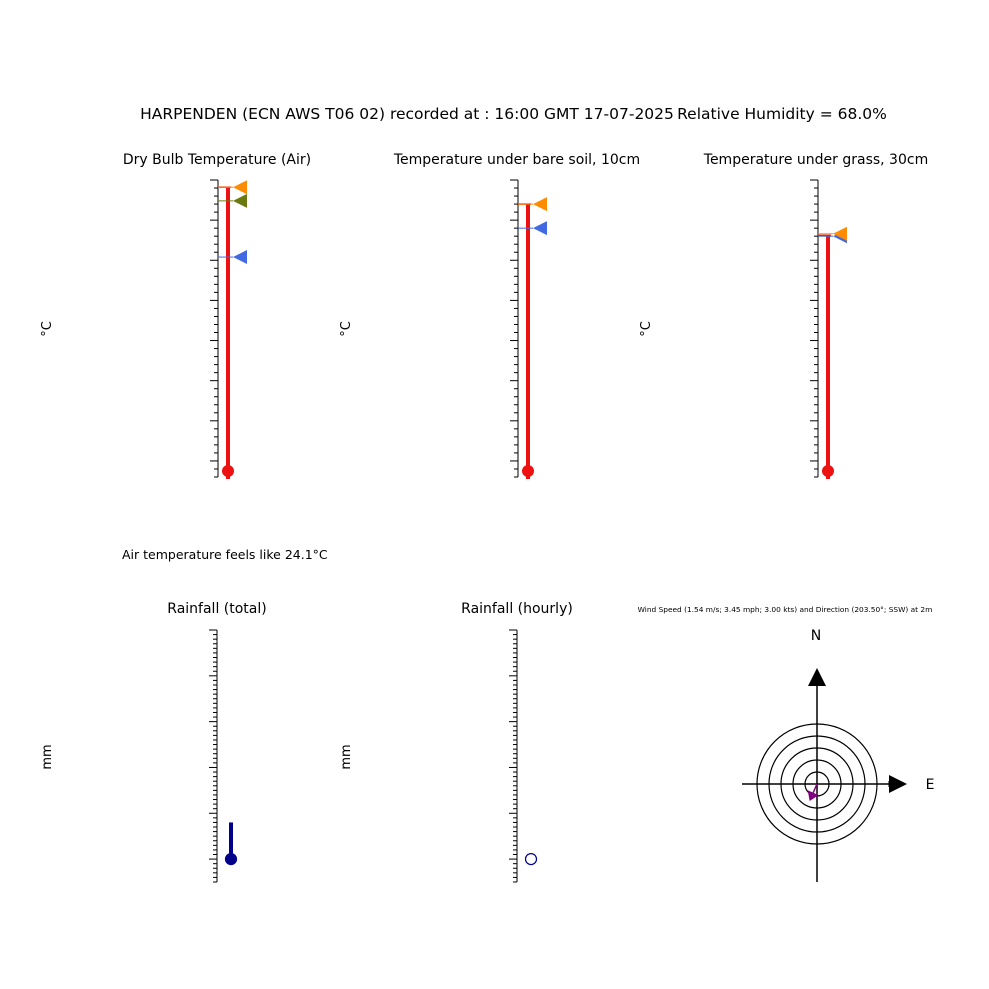 The width and height of the screenshot is (989, 989). I want to click on air-temperature-title: Dry Bulb Temperature (Air), so click(217, 160).